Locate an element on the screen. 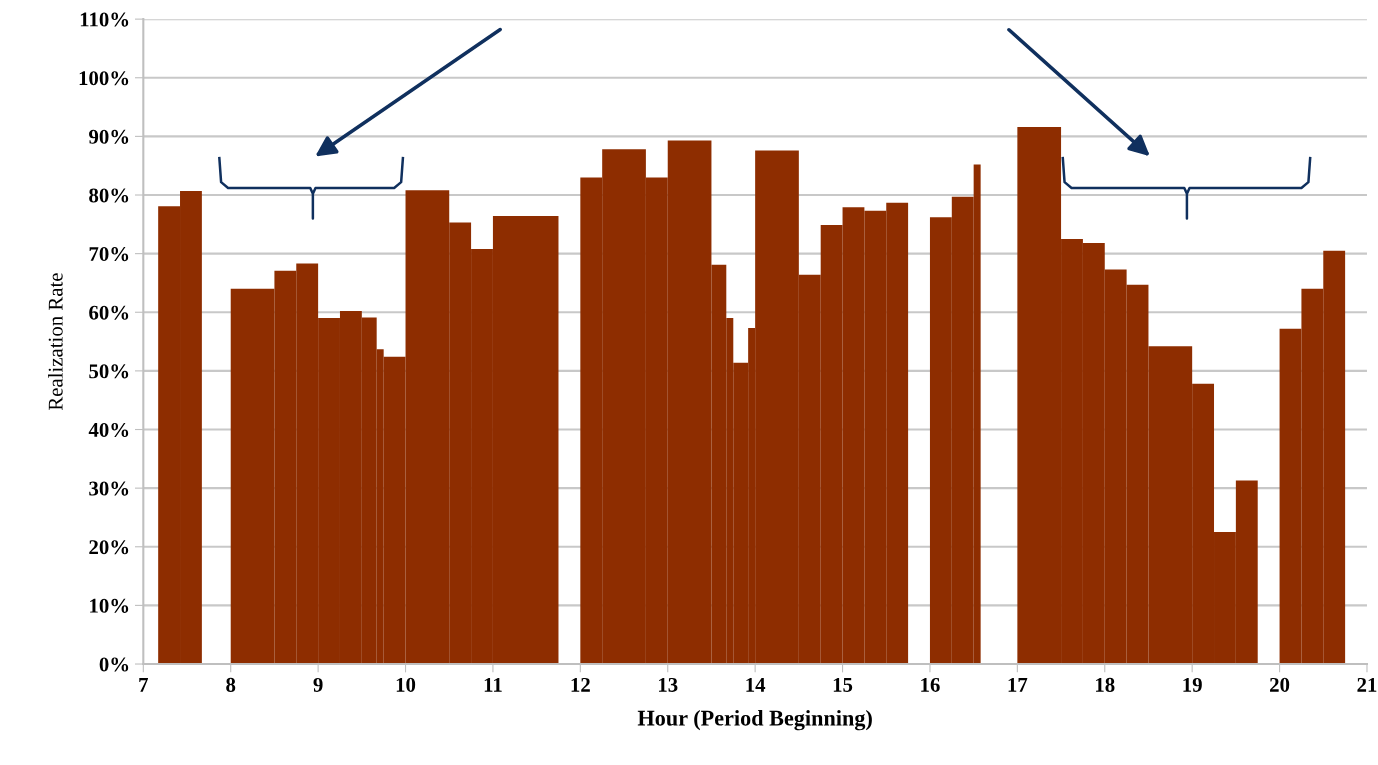 The height and width of the screenshot is (765, 1378). x-tick-label: 10 is located at coordinates (406, 684).